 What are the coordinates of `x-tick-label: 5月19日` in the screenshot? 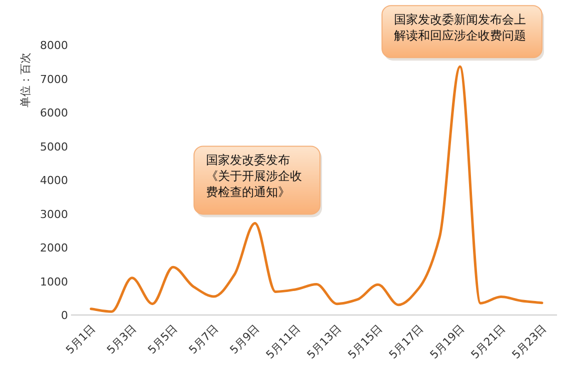 It's located at (448, 342).